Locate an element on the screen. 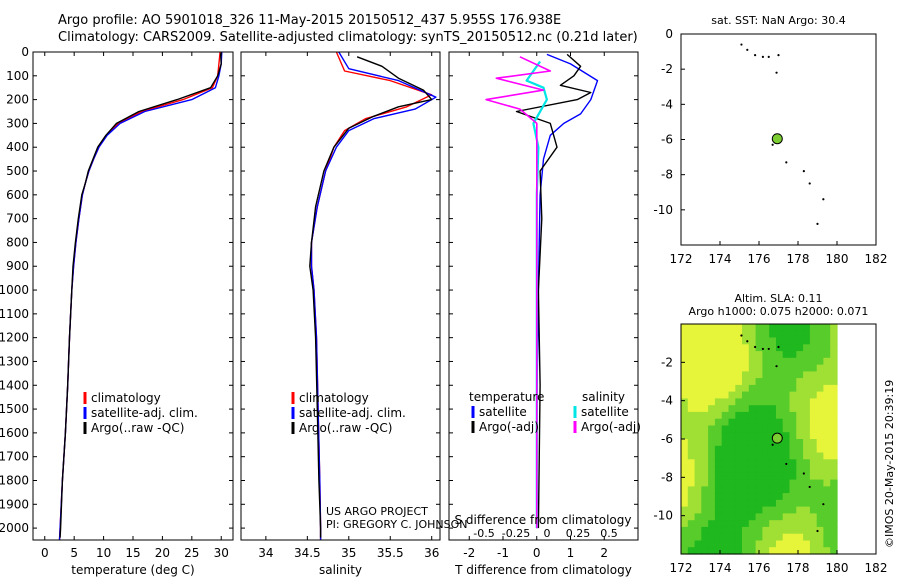  depth-tick-label: 800 is located at coordinates (17, 242).